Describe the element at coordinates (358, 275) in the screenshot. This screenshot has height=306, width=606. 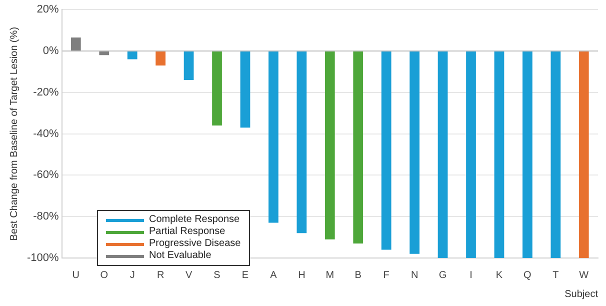
I see `x-tick-label: B` at that location.